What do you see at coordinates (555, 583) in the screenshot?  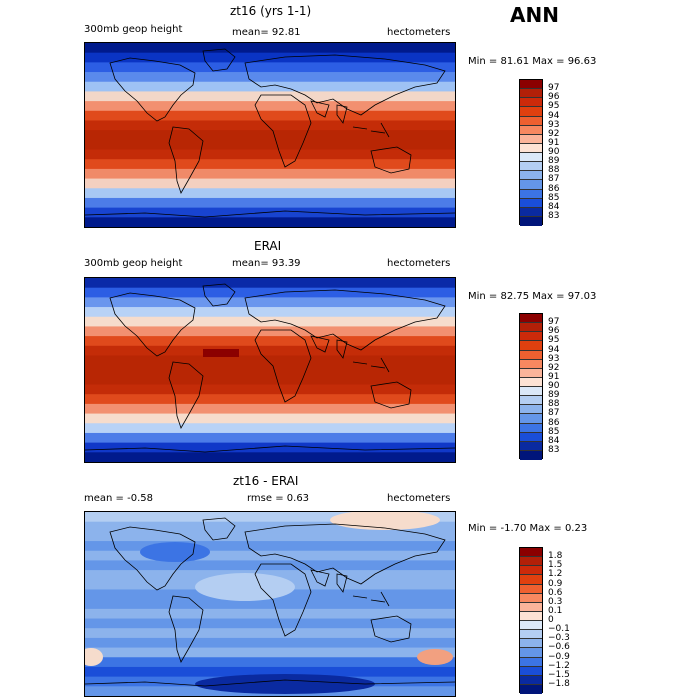 I see `colorbar-tick-label: 0.9` at bounding box center [555, 583].